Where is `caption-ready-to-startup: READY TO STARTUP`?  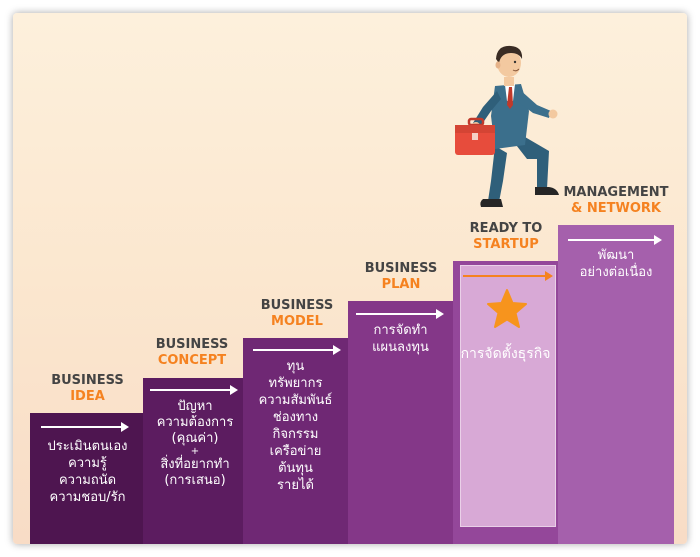 caption-ready-to-startup: READY TO STARTUP is located at coordinates (506, 237).